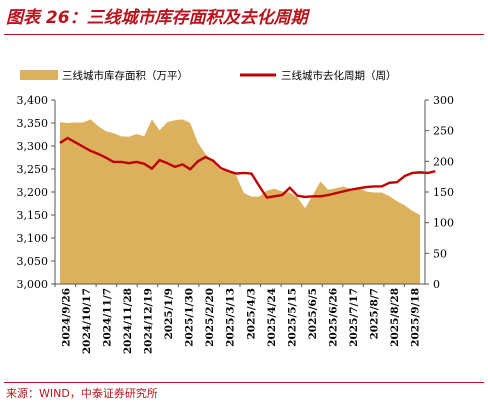 Image resolution: width=488 pixels, height=406 pixels. Describe the element at coordinates (125, 75) in the screenshot. I see `legend-area-label: 三线城市库存面积（万平）` at that location.